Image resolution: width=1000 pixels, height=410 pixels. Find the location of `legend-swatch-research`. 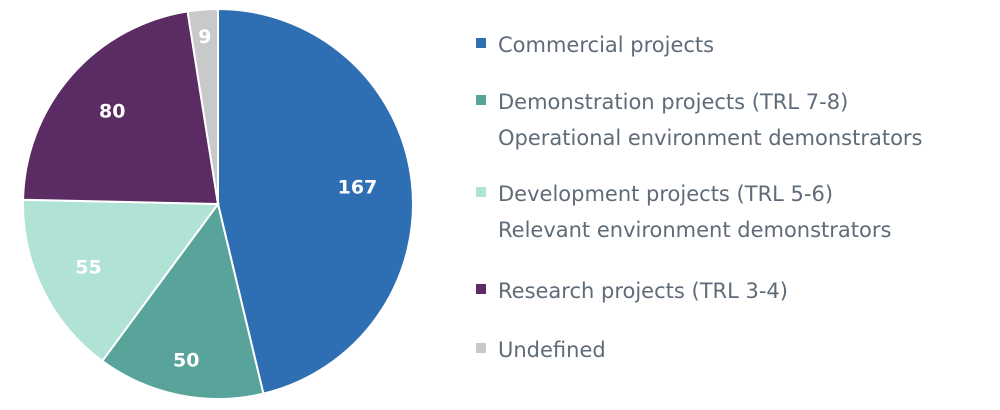

legend-swatch-research is located at coordinates (481, 289).